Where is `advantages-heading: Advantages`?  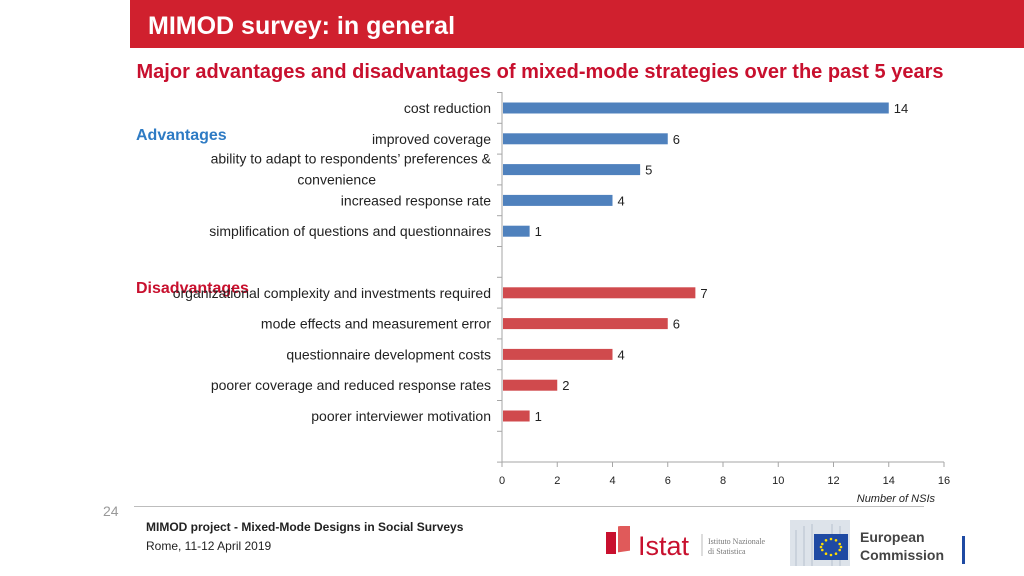
advantages-heading: Advantages is located at coordinates (181, 135).